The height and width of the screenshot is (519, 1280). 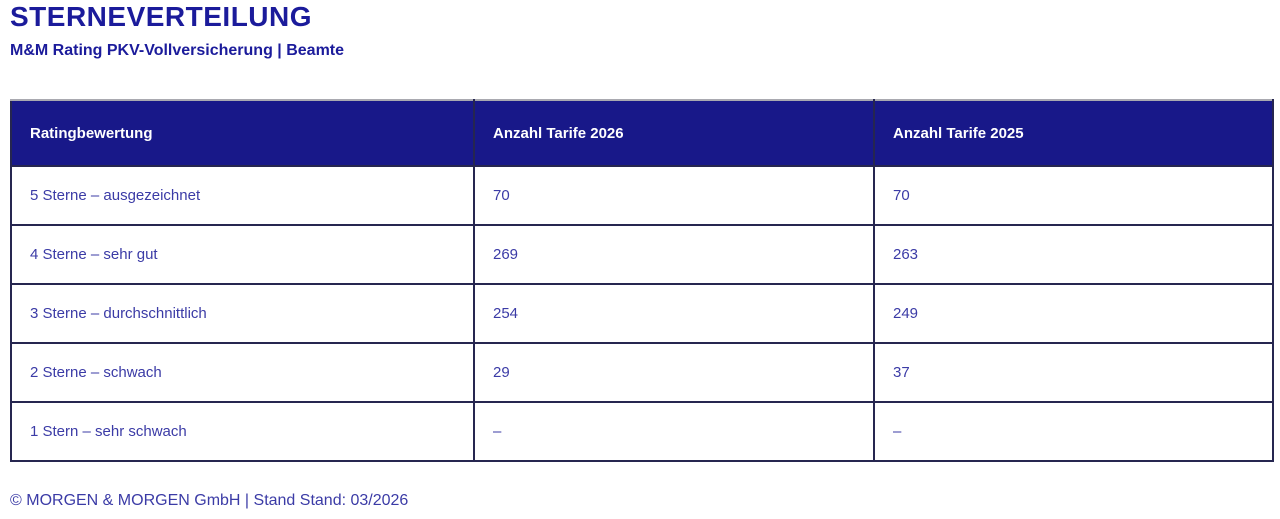 I want to click on tarife-2025-value: 249, so click(x=1073, y=313).